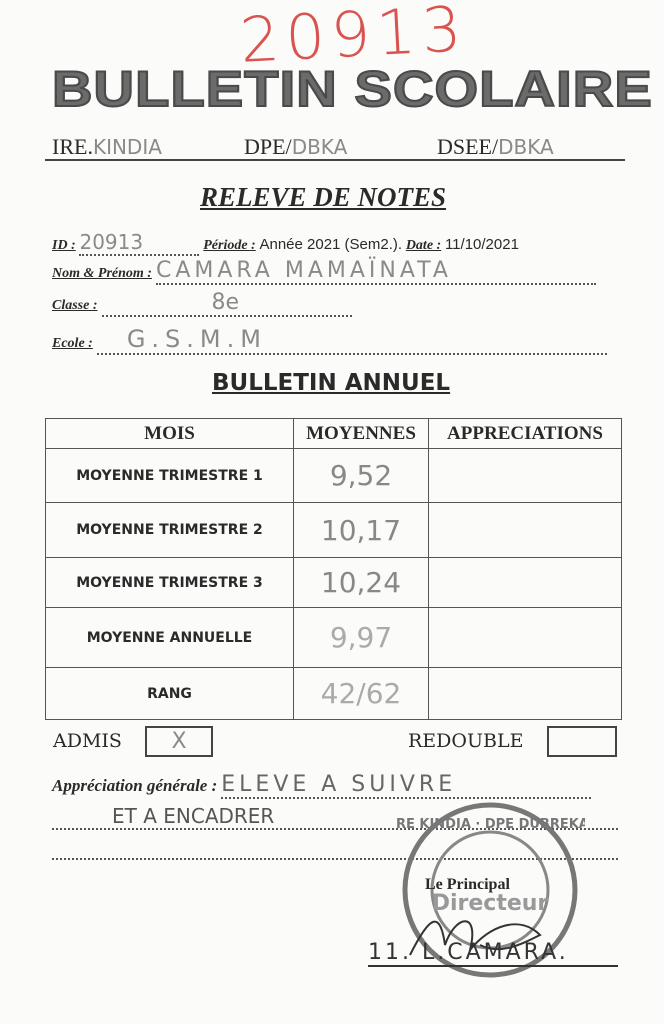  What do you see at coordinates (179, 741) in the screenshot?
I see `admis-checkbox: X` at bounding box center [179, 741].